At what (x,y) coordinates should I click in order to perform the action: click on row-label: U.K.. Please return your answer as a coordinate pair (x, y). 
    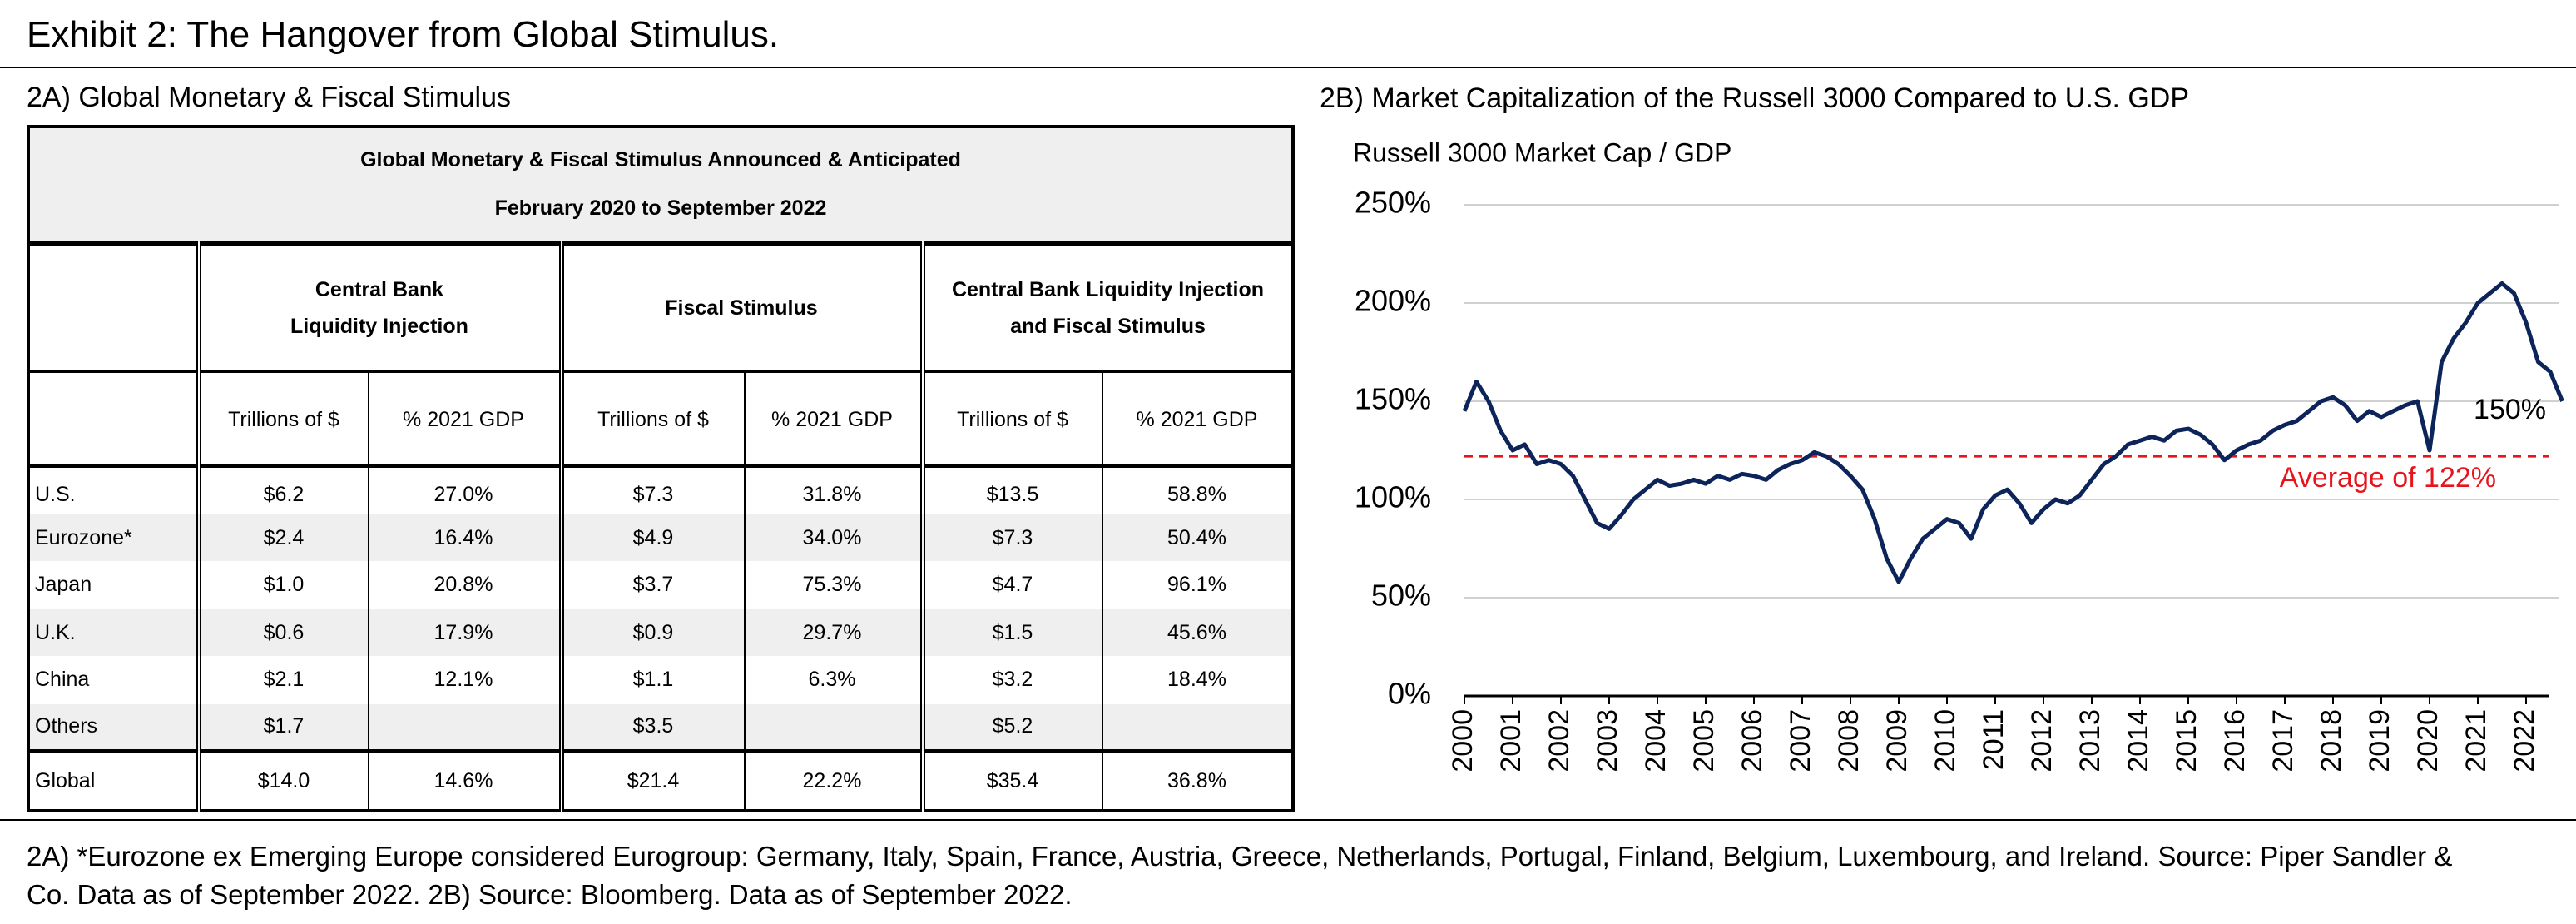
    Looking at the image, I should click on (113, 632).